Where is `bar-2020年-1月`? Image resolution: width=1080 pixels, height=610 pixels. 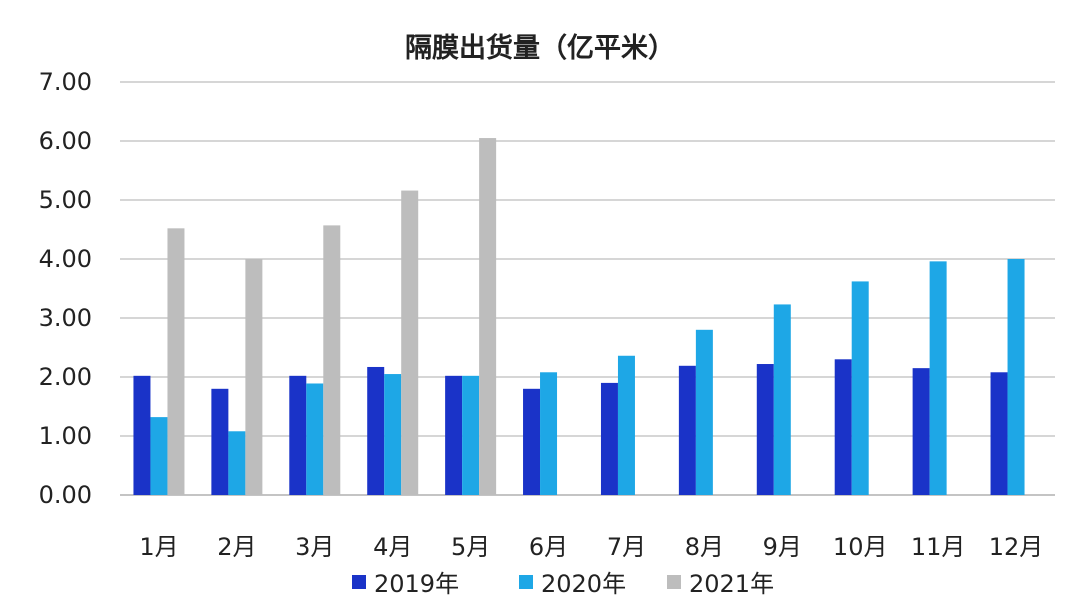
bar-2020年-1月 is located at coordinates (159, 456).